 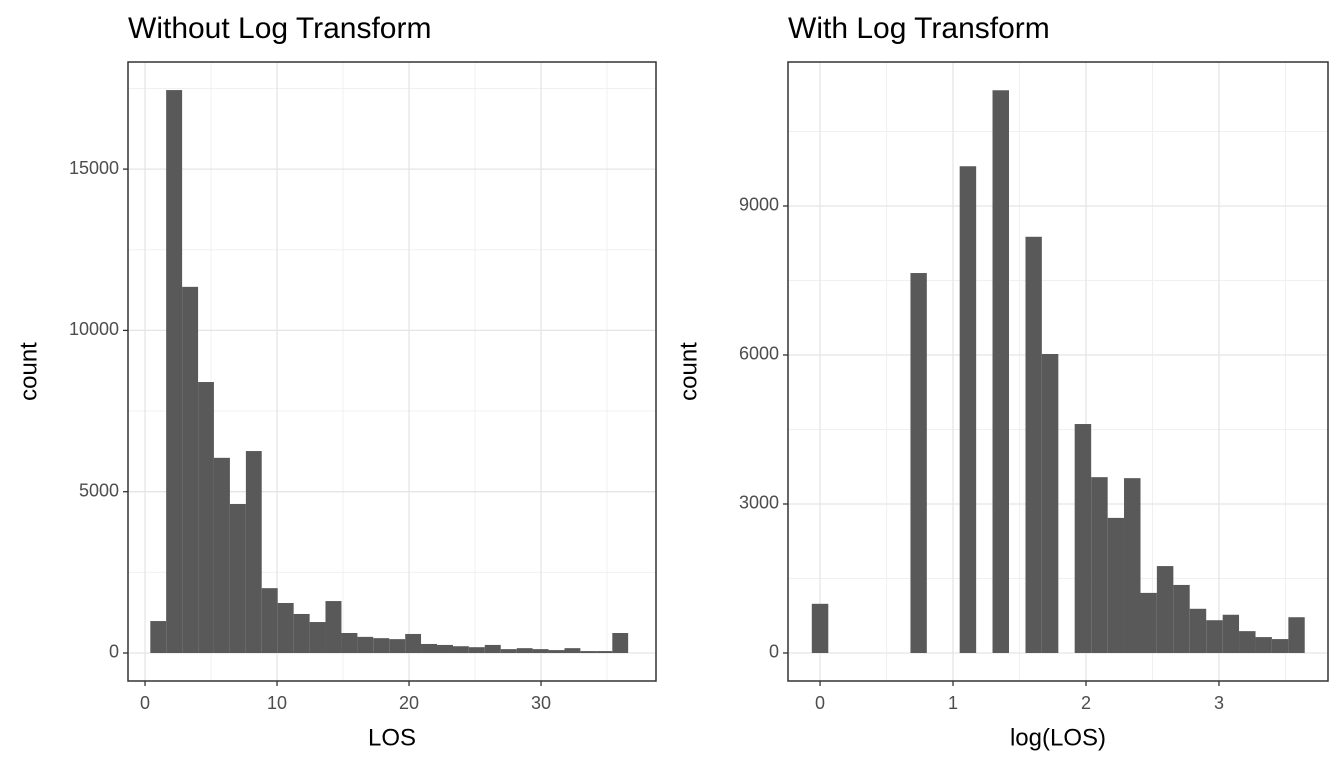 What do you see at coordinates (94, 329) in the screenshot?
I see `y-tick-label: 10000` at bounding box center [94, 329].